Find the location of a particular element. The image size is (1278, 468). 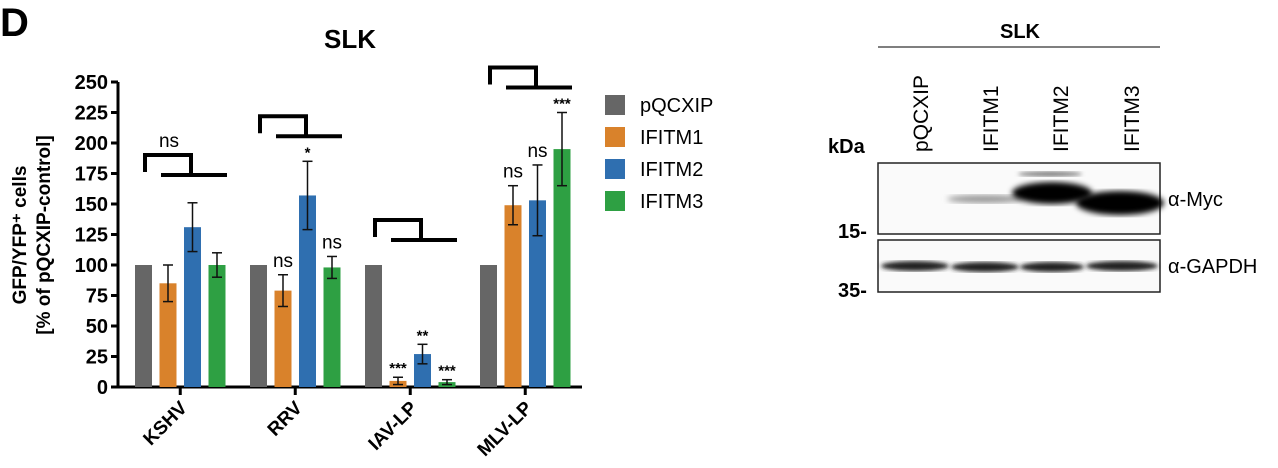

kda-label: kDa is located at coordinates (847, 147).